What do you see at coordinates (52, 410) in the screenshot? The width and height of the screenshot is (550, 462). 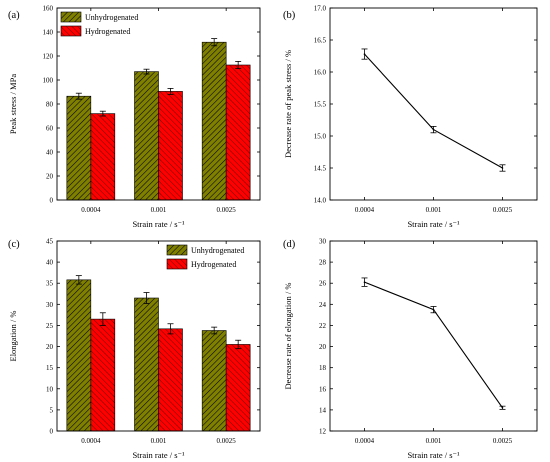 I see `y-tick-label: 5` at bounding box center [52, 410].